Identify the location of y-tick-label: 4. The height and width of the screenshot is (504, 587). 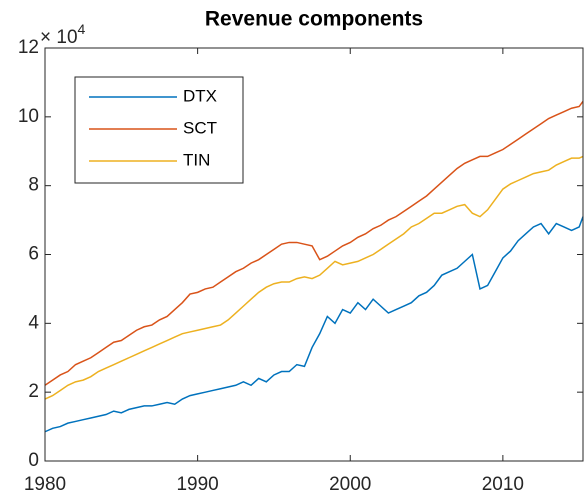
(33, 322).